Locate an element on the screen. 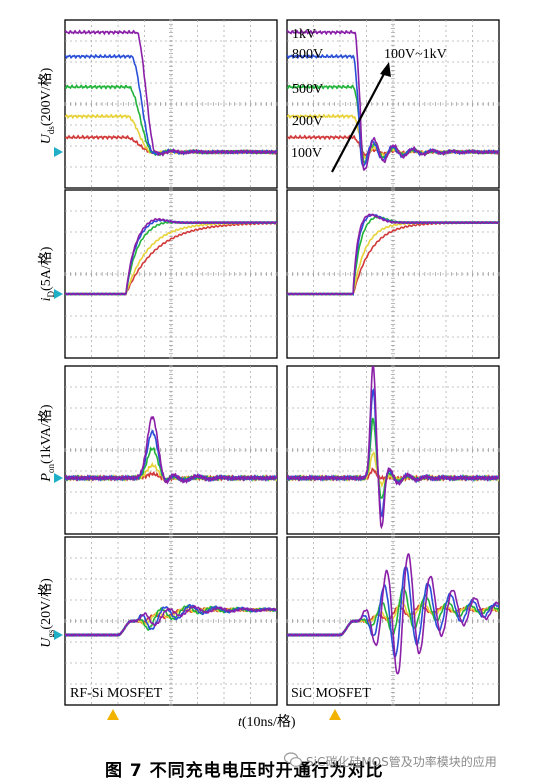 The height and width of the screenshot is (784, 544). panel-Pon-left is located at coordinates (171, 450).